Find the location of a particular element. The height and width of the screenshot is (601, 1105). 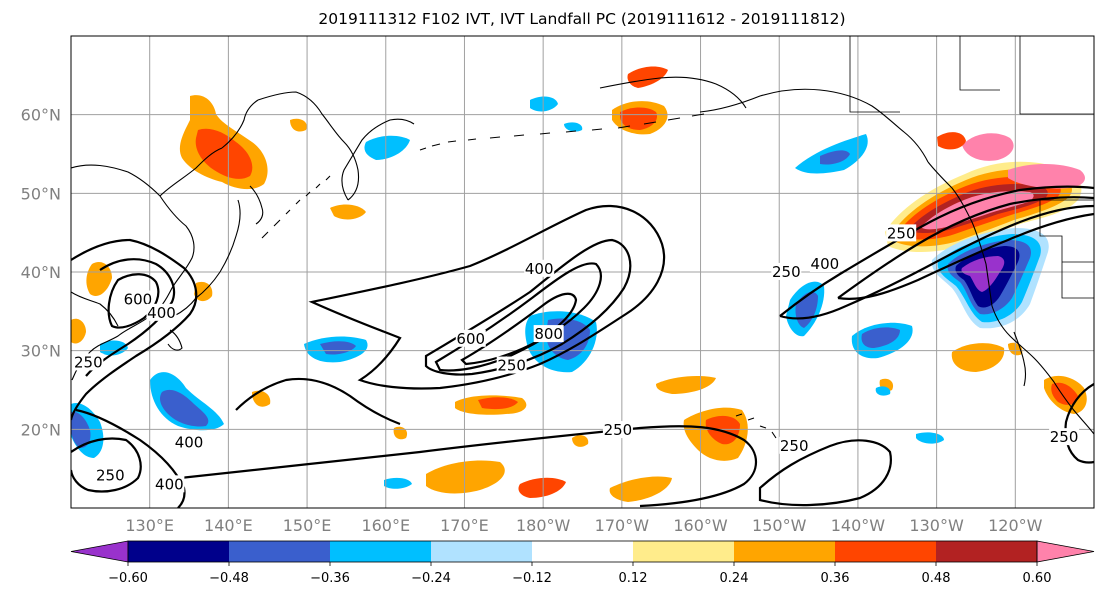

lat-tick-label: 40°N is located at coordinates (41, 272).